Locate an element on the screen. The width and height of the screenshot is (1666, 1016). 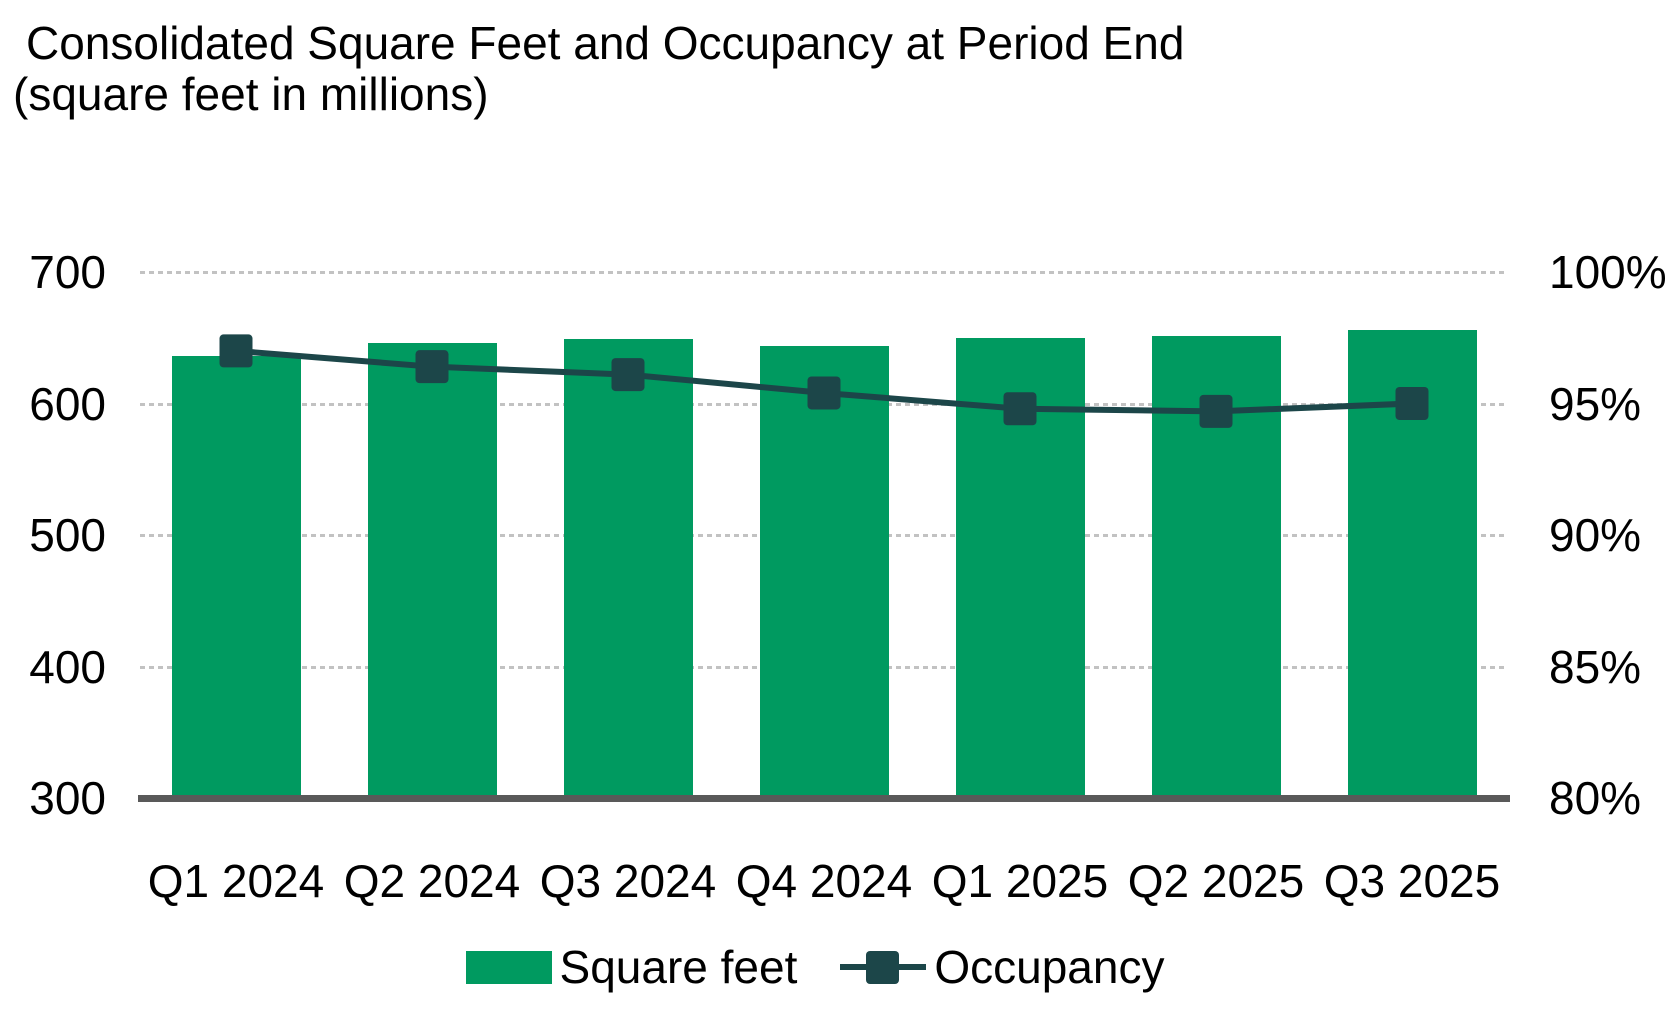
x-axis-label: Q2 2024 is located at coordinates (432, 881).